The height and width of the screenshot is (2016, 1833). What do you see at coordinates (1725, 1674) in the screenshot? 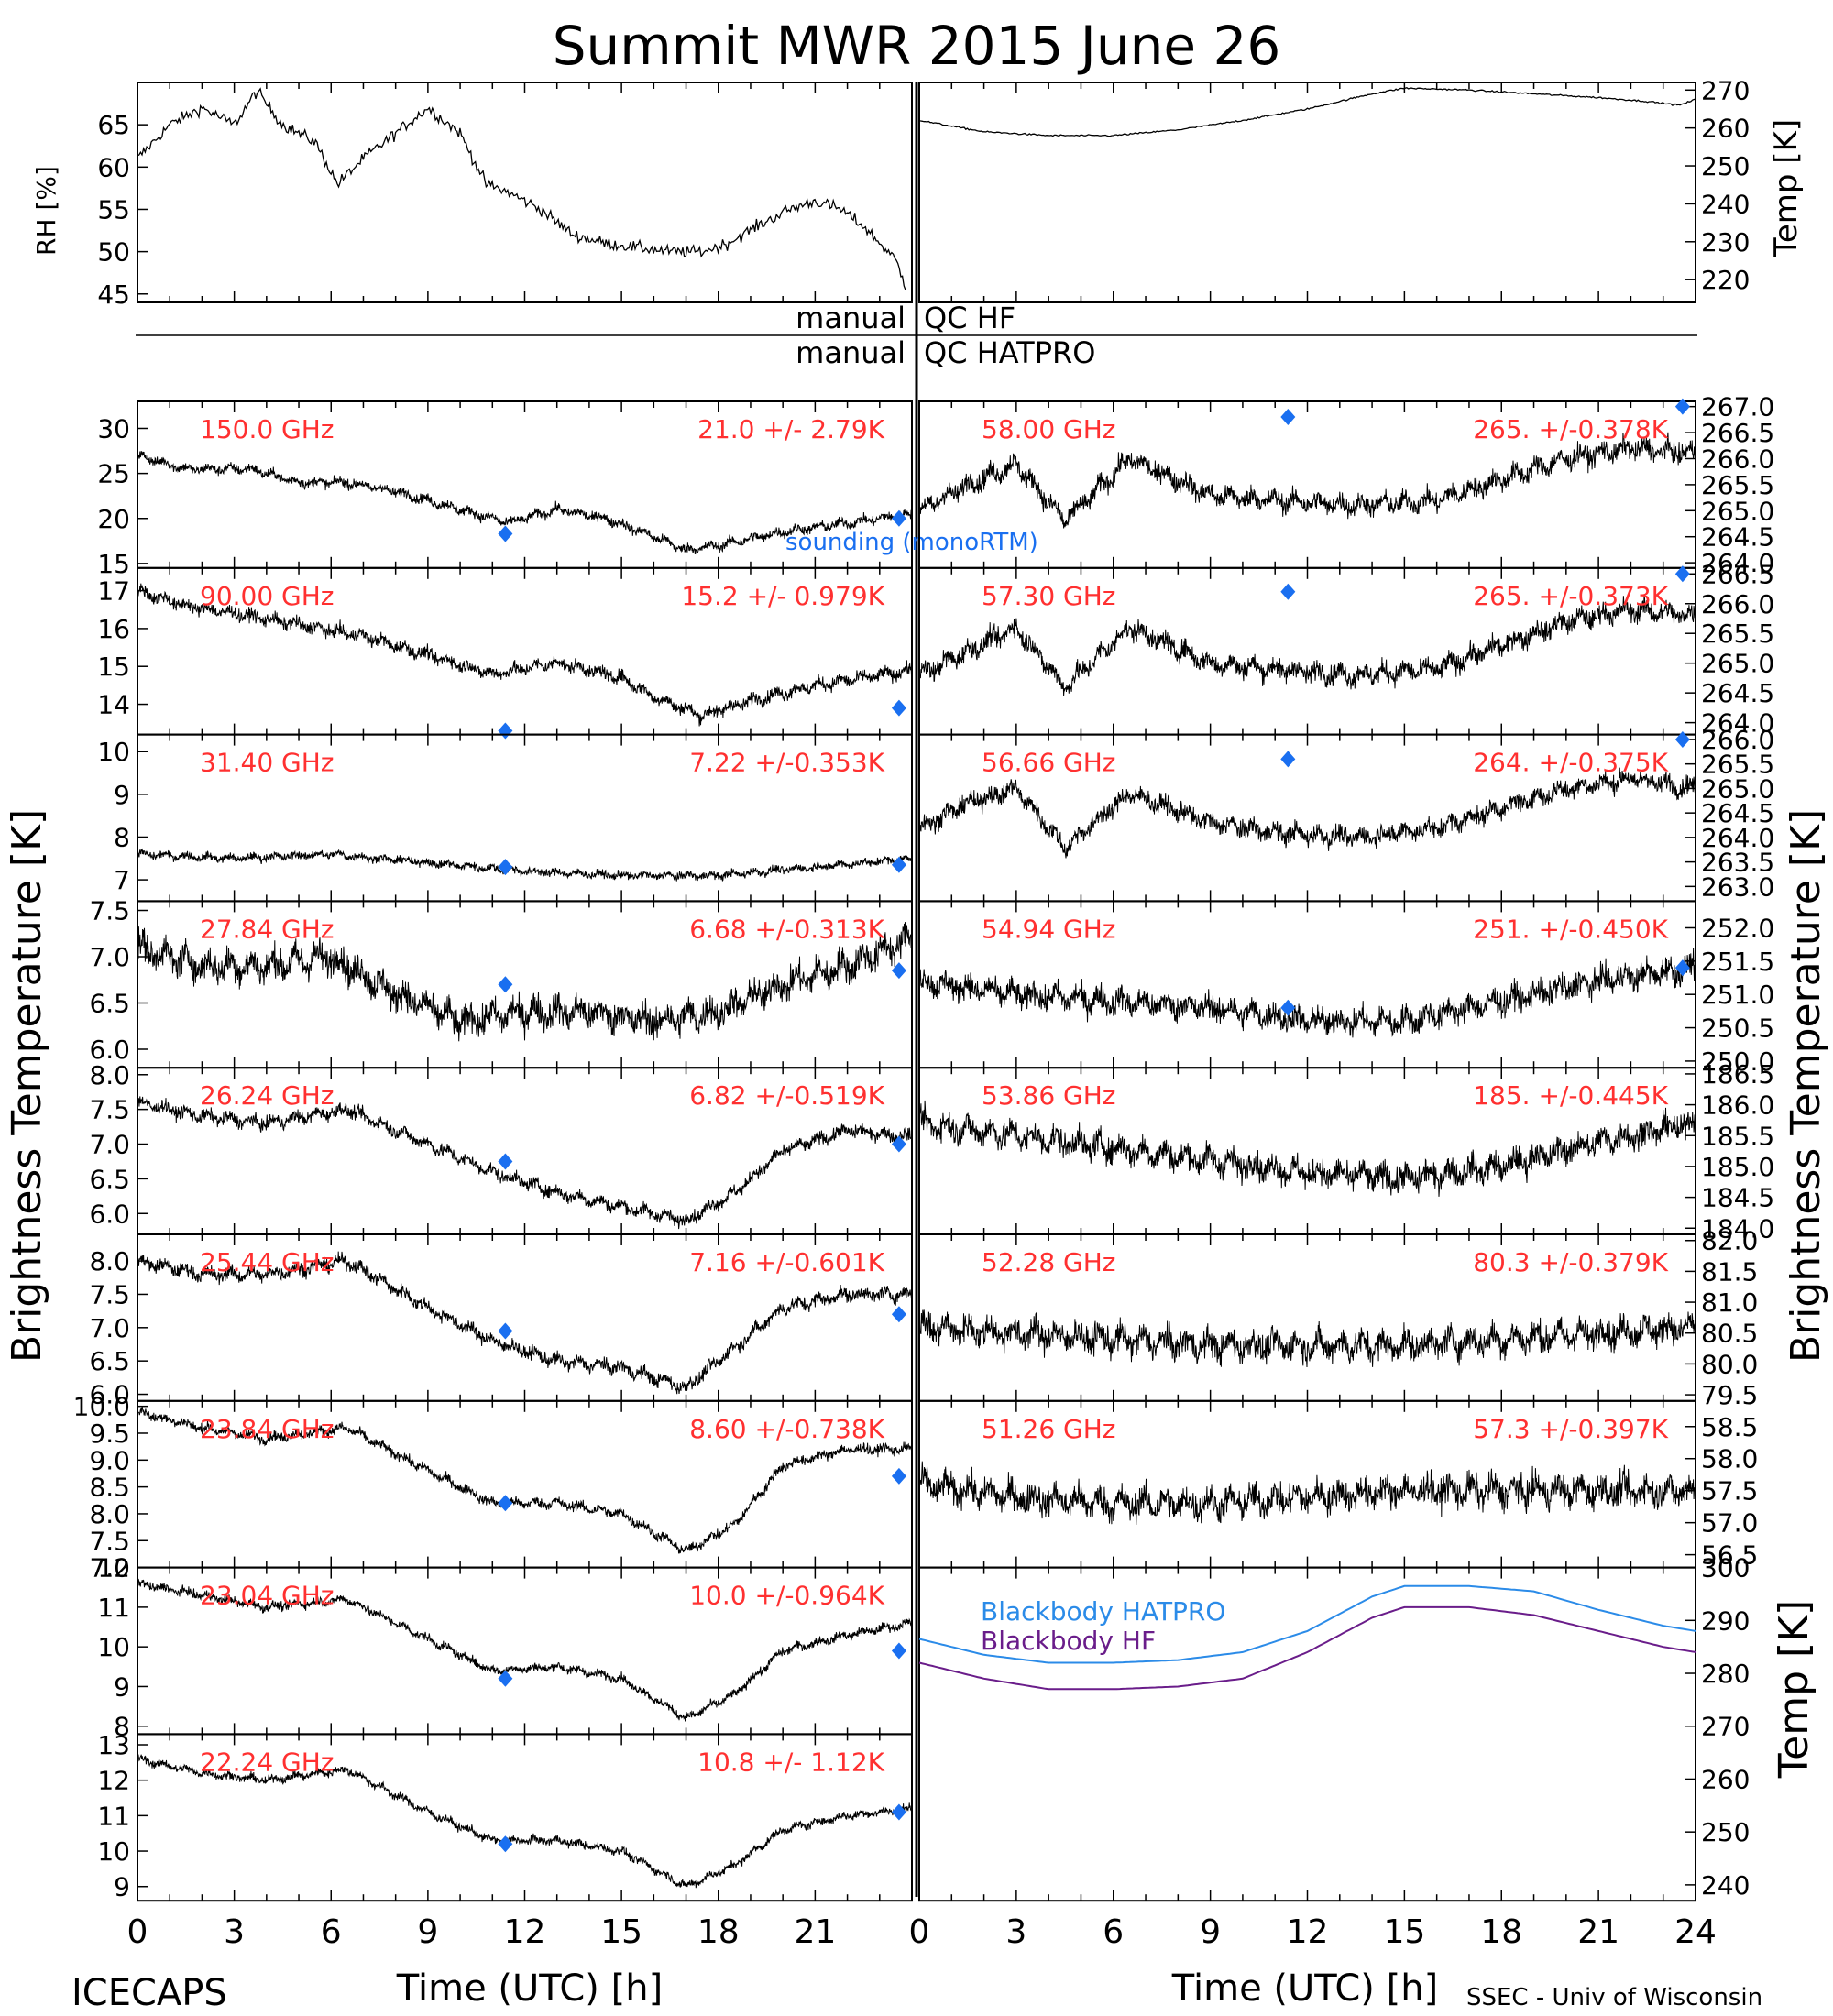
I see `blackbody-ytick-label: 280` at bounding box center [1725, 1674].